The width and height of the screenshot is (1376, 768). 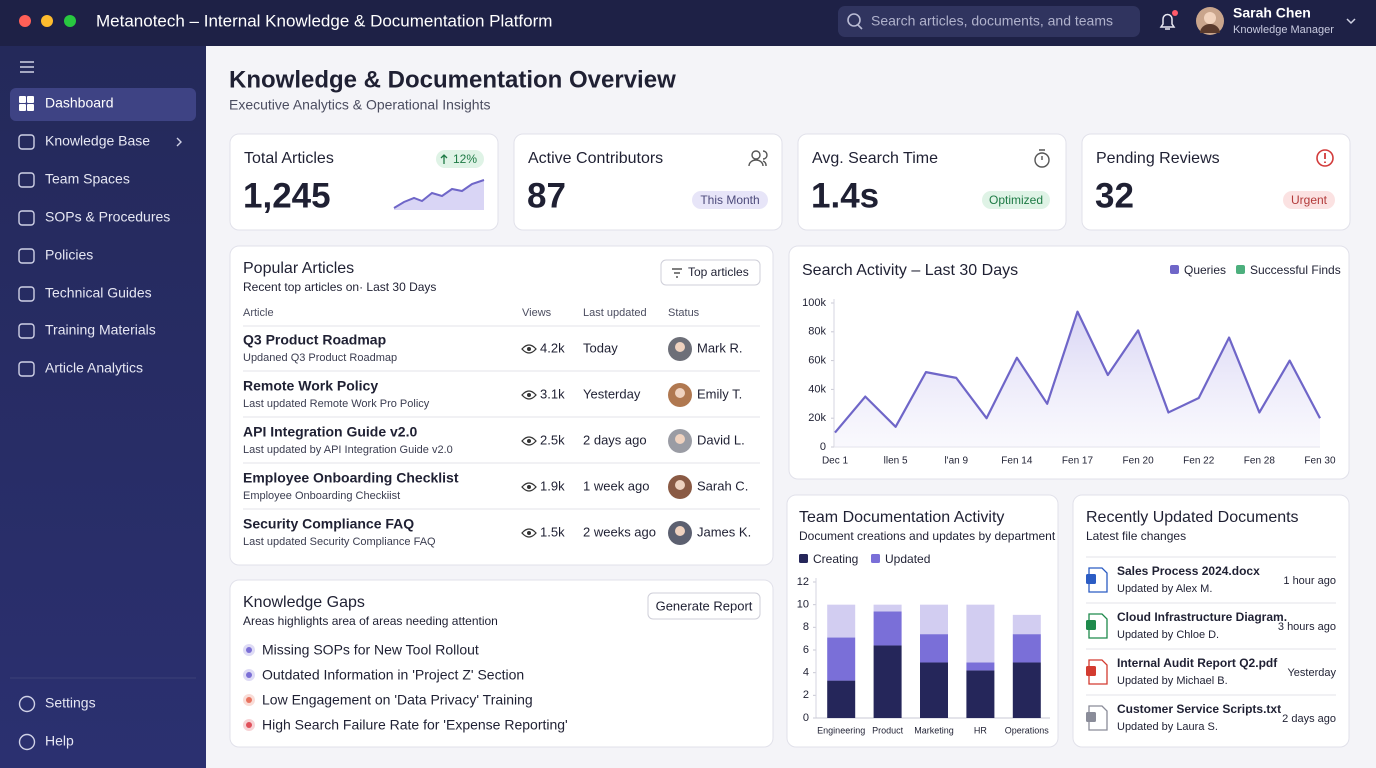 What do you see at coordinates (806, 650) in the screenshot?
I see `y-tick-label: 6` at bounding box center [806, 650].